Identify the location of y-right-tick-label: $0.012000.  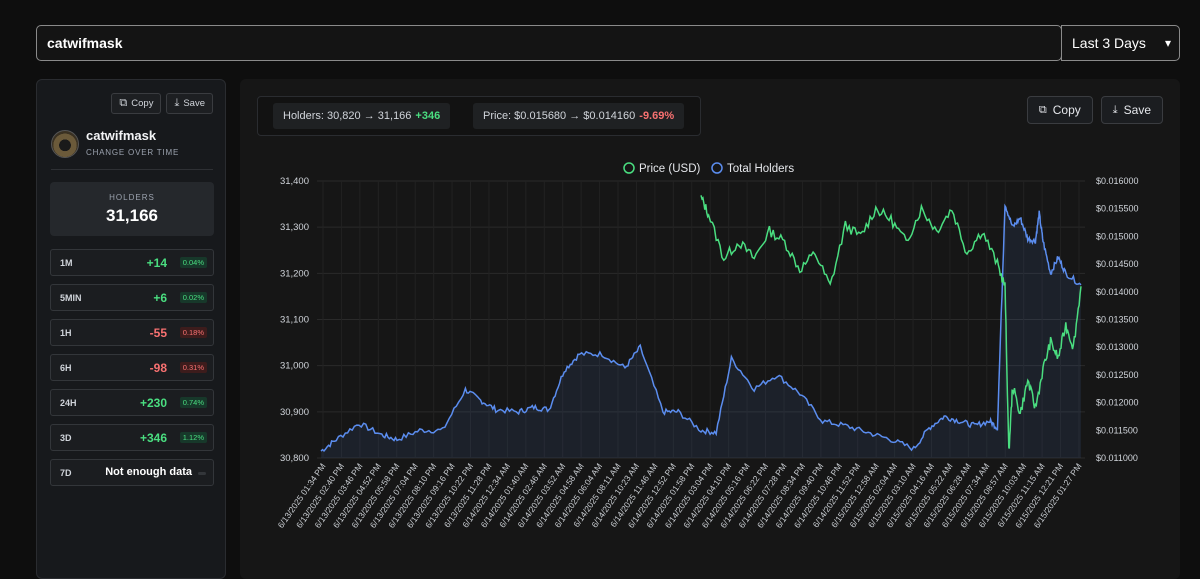
(1117, 403).